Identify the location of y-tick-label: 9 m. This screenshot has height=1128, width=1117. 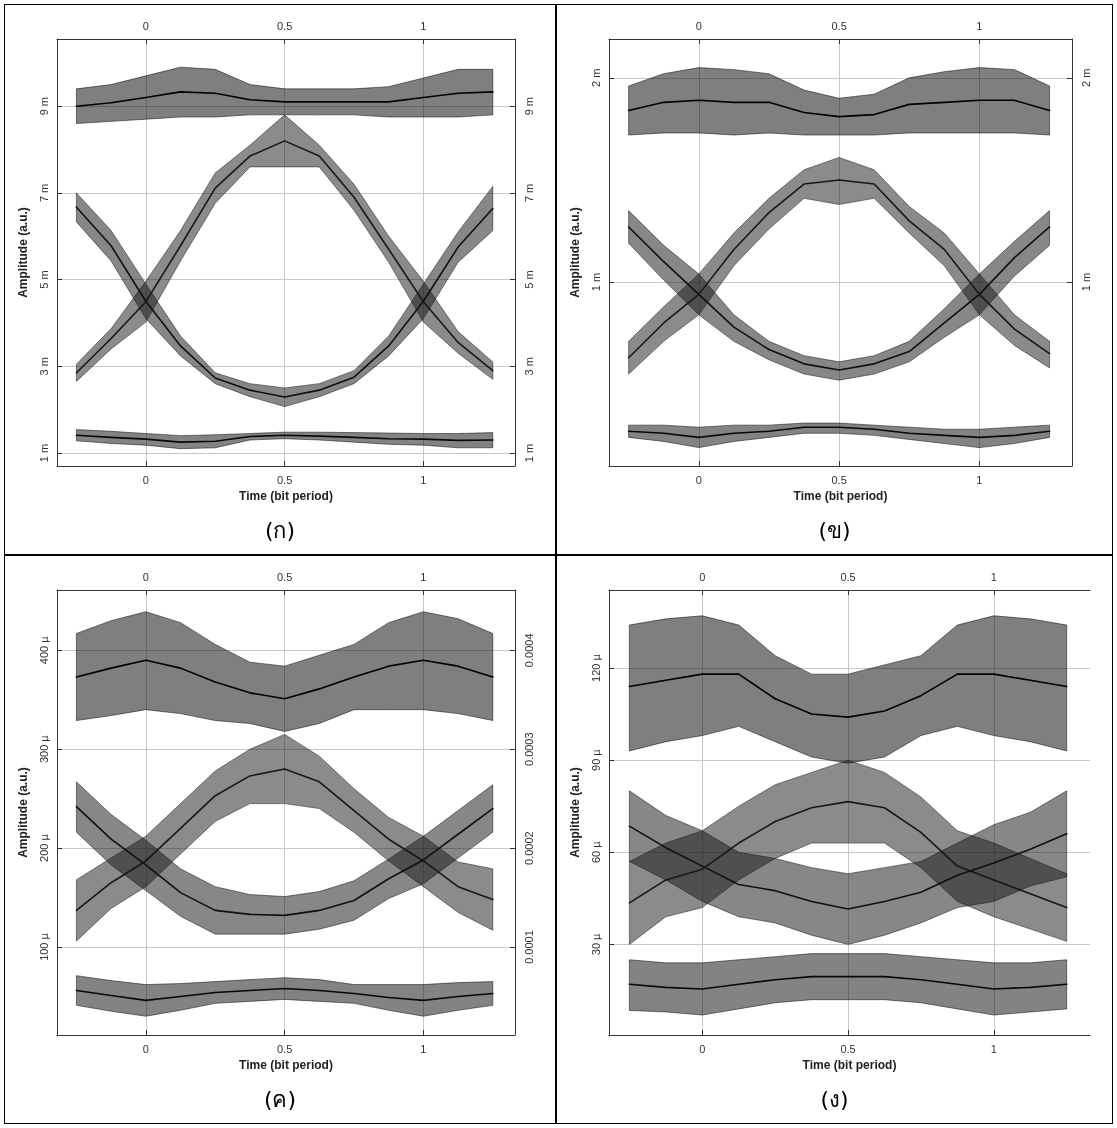
(43, 106).